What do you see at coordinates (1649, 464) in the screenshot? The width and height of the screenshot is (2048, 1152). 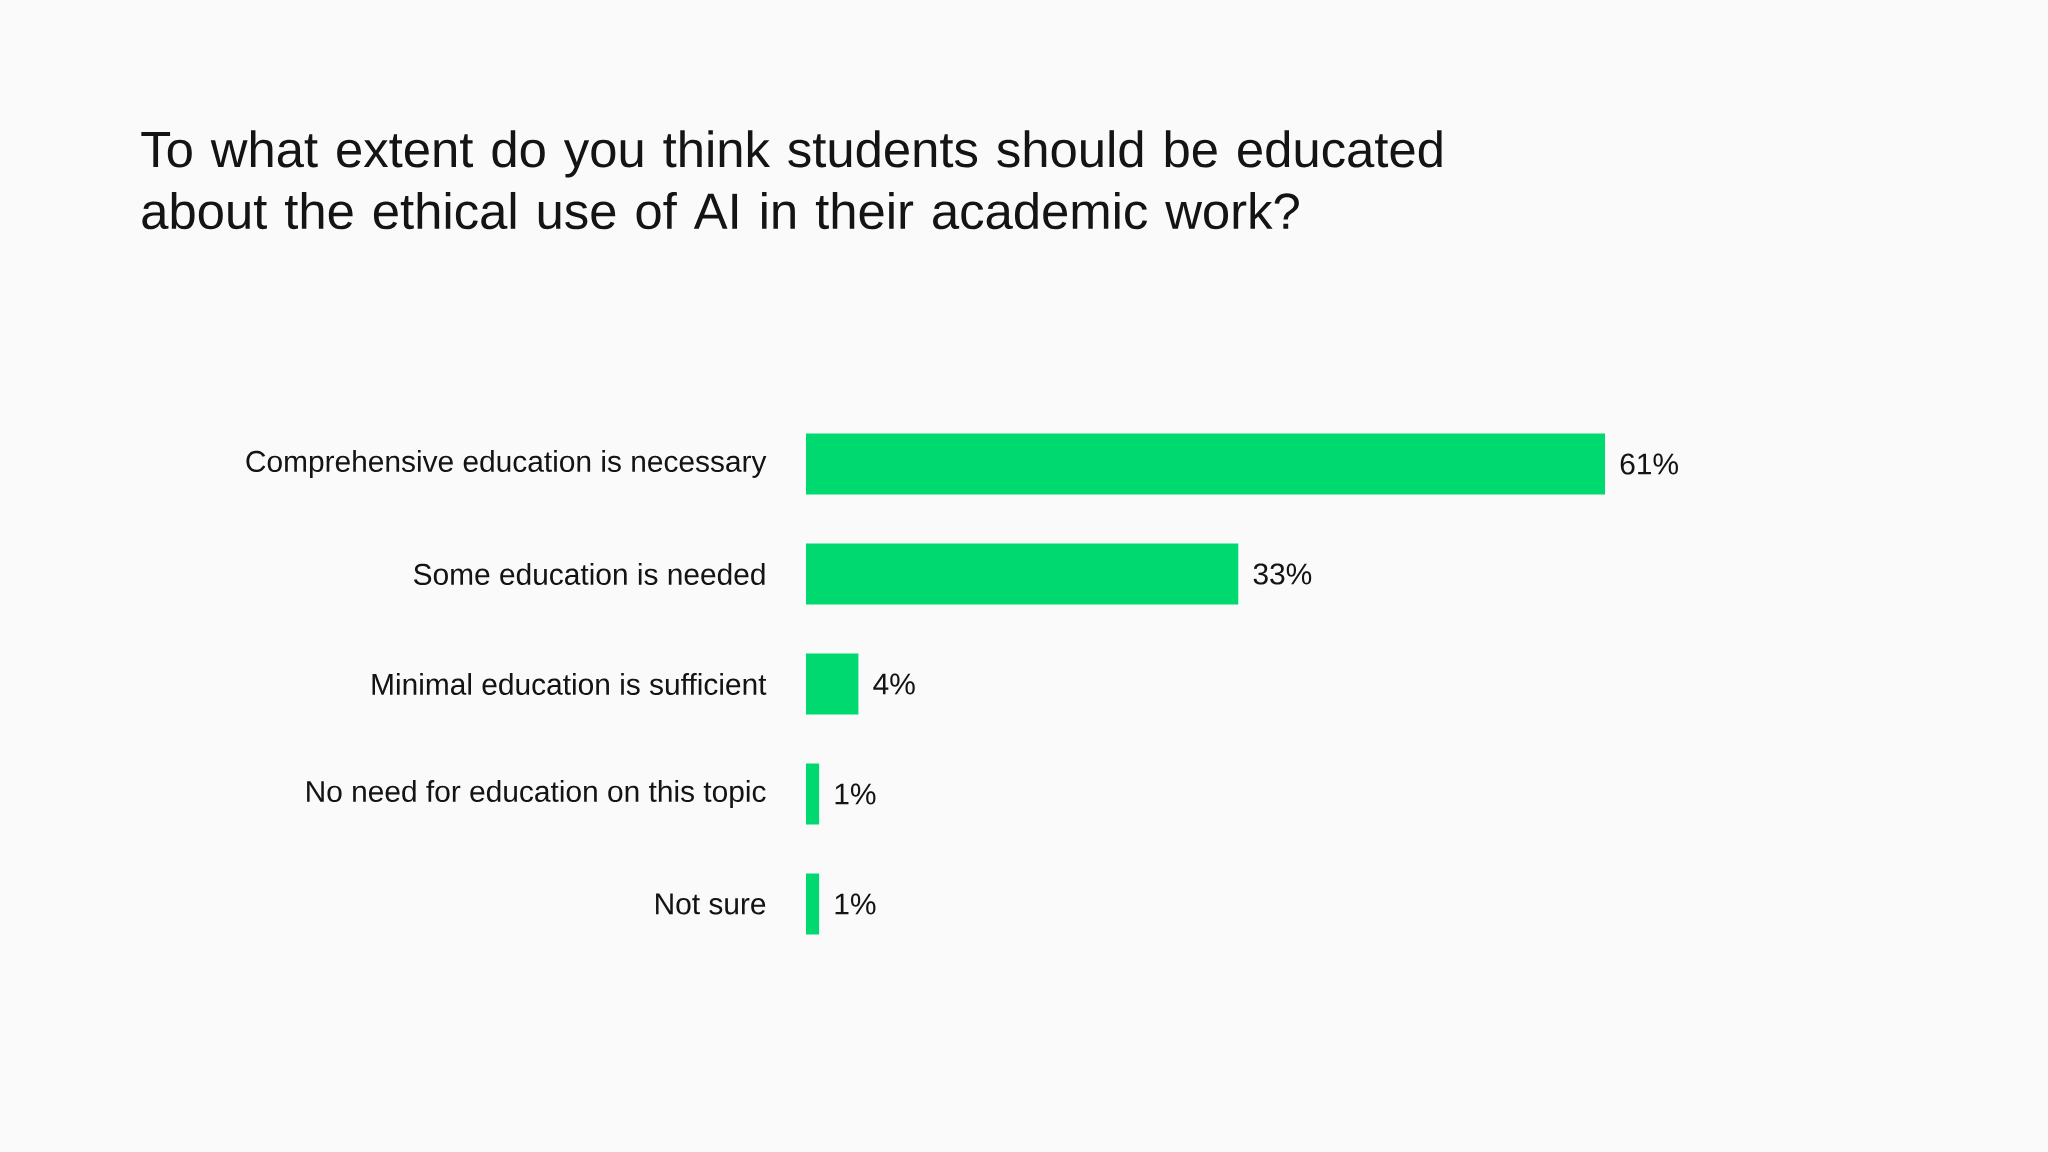 I see `data-label: 61%` at bounding box center [1649, 464].